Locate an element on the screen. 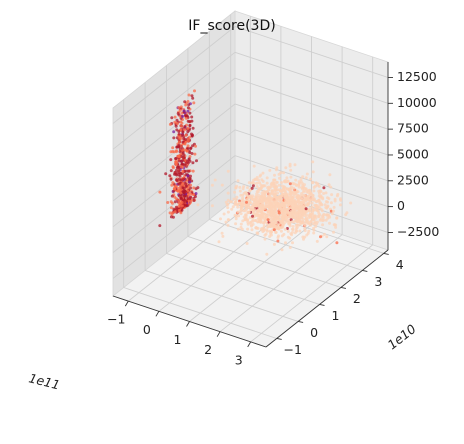  x-tick-label: 0 is located at coordinates (147, 329).